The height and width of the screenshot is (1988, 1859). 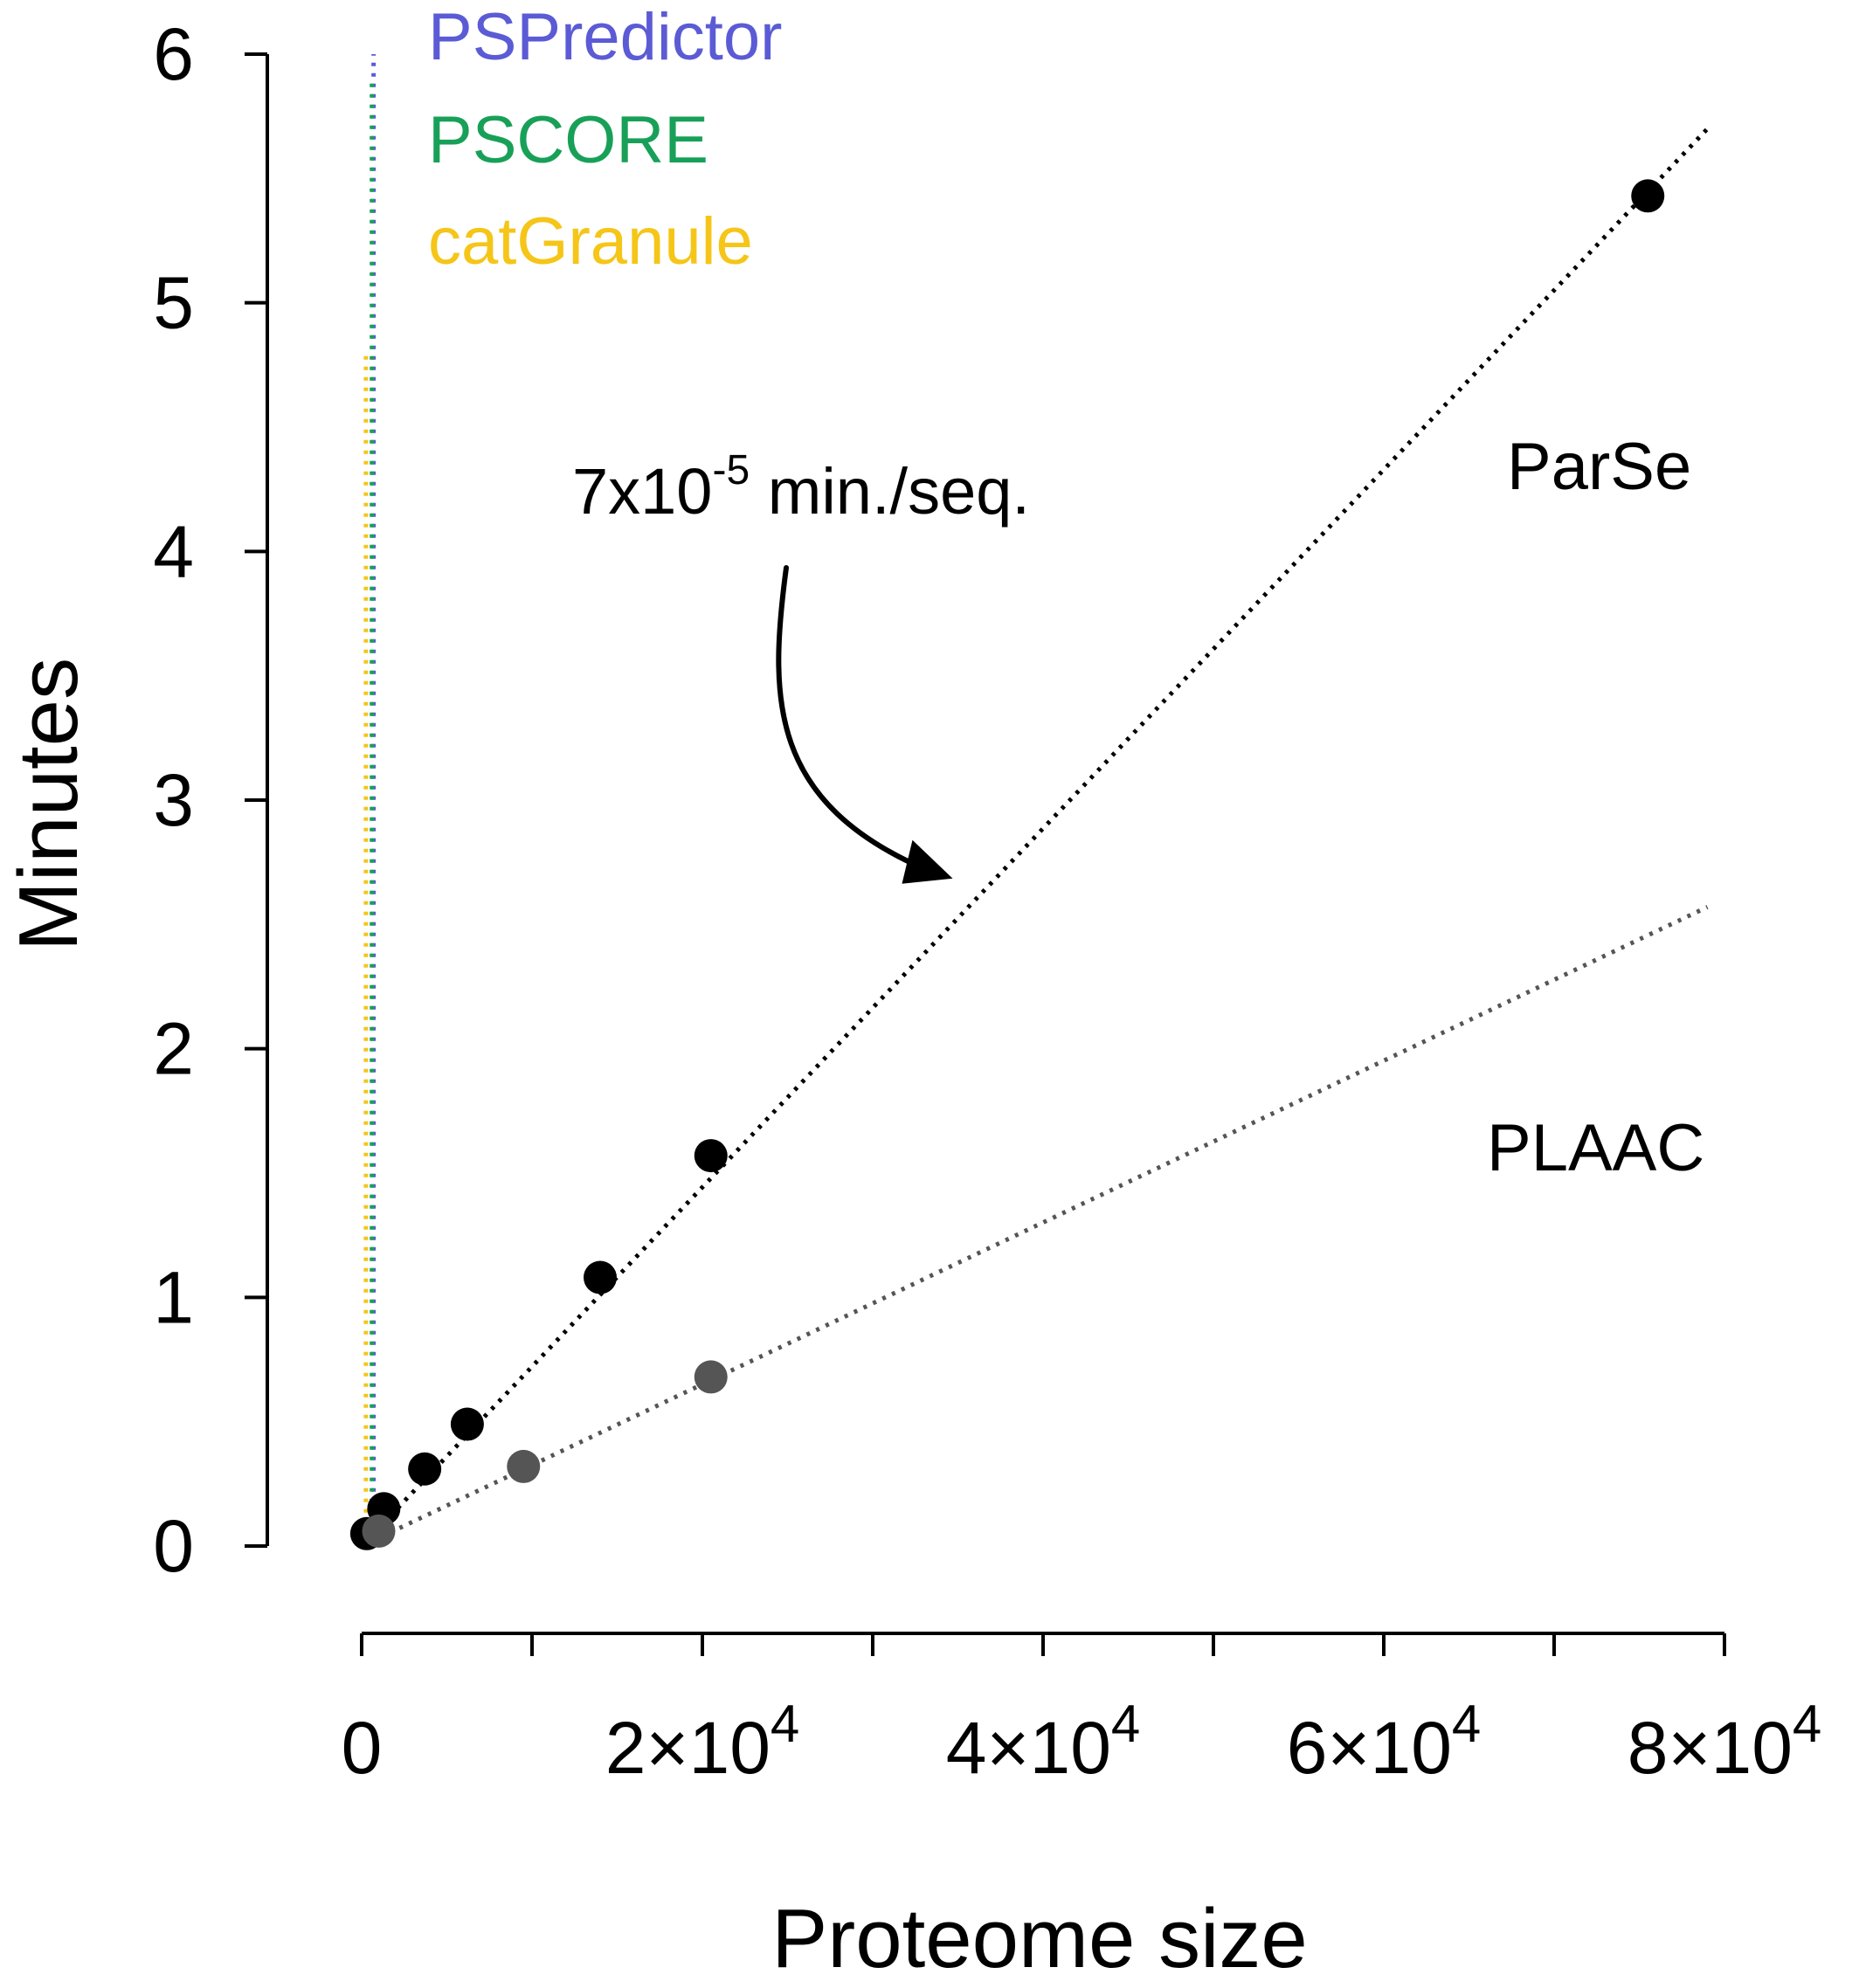 What do you see at coordinates (173, 303) in the screenshot?
I see `y-tick-label-5: 5` at bounding box center [173, 303].